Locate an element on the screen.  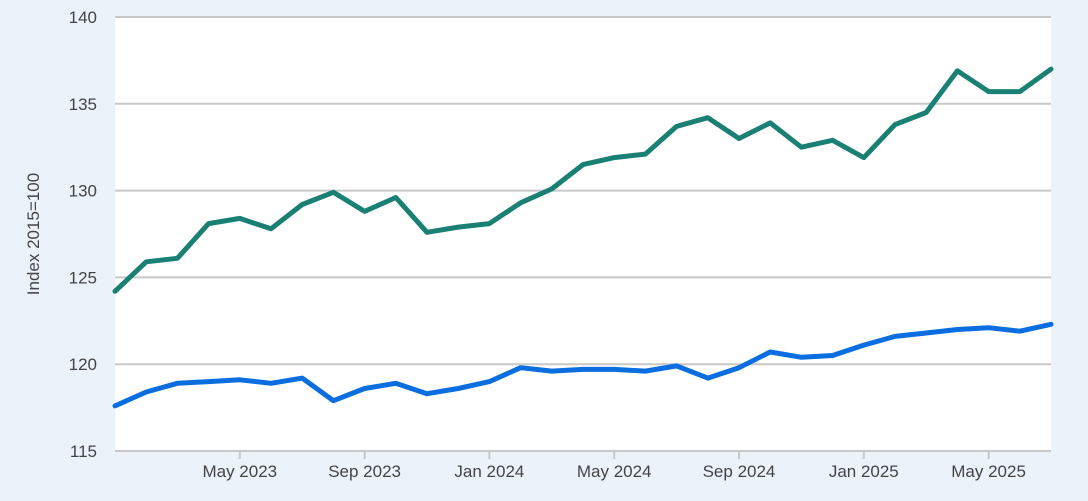
y-tick-label: 120 is located at coordinates (83, 364).